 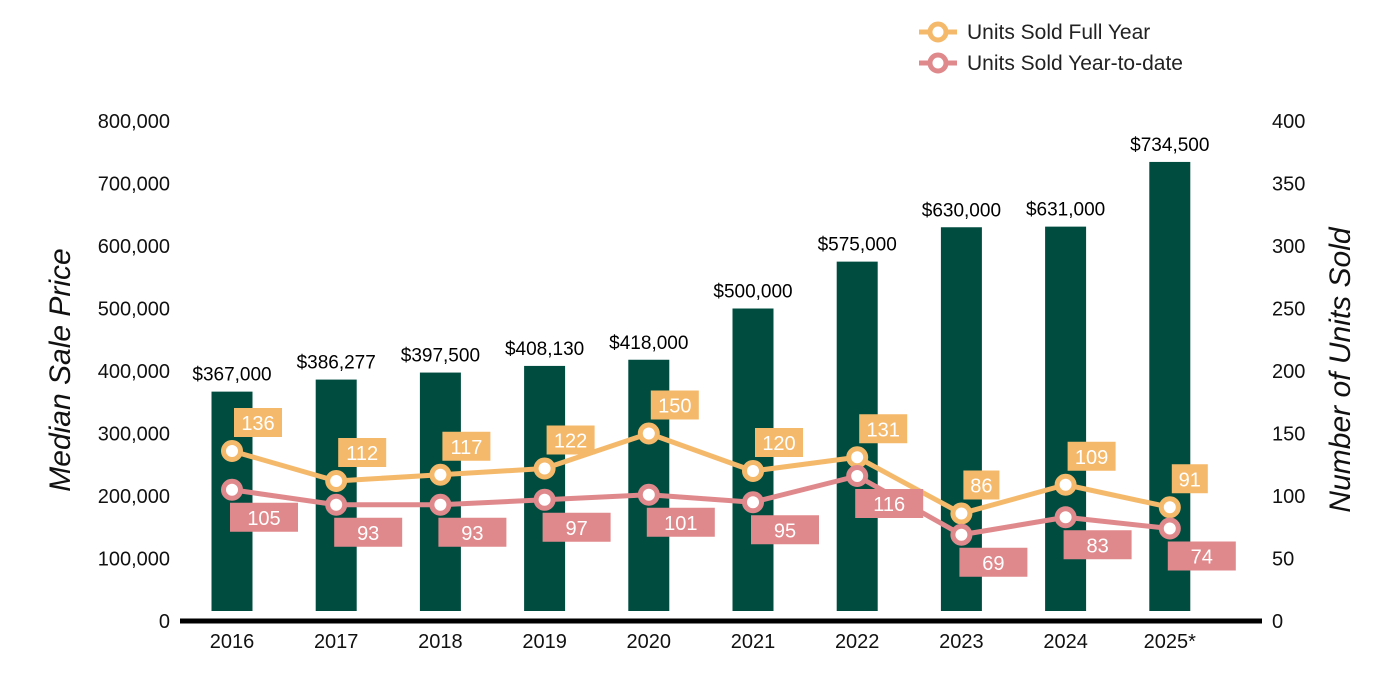 I want to click on bar-data-label: $631,000, so click(x=1065, y=210).